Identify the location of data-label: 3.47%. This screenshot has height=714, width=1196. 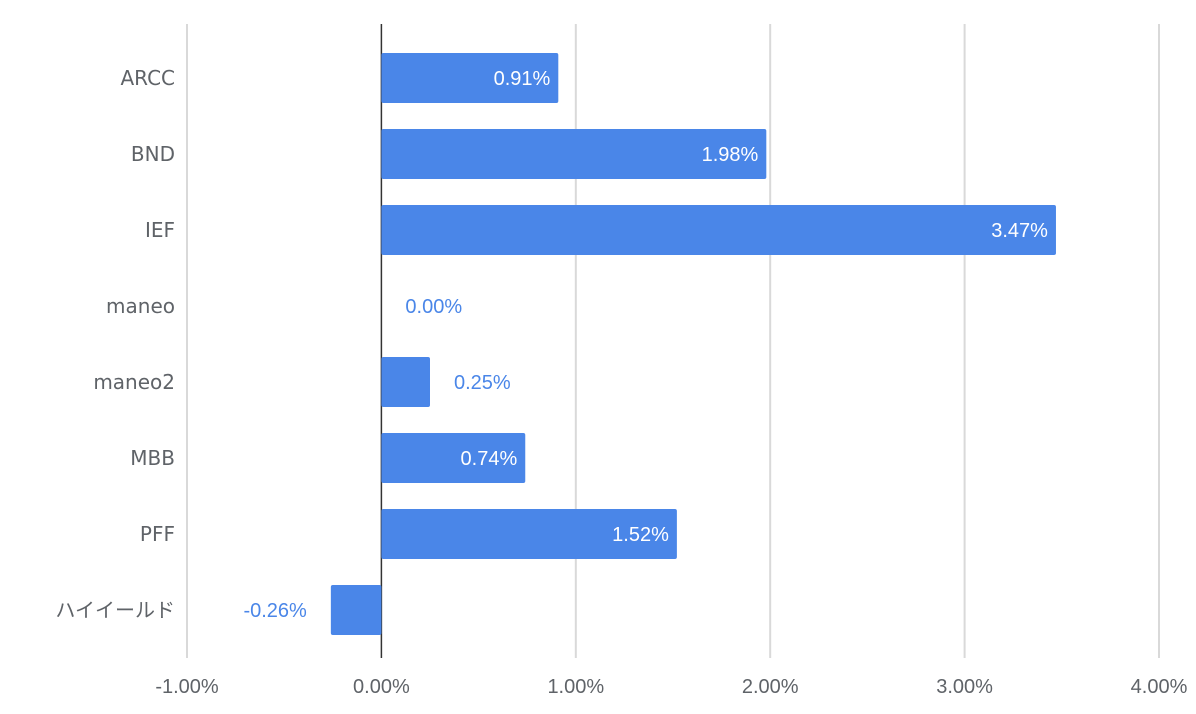
(1019, 231).